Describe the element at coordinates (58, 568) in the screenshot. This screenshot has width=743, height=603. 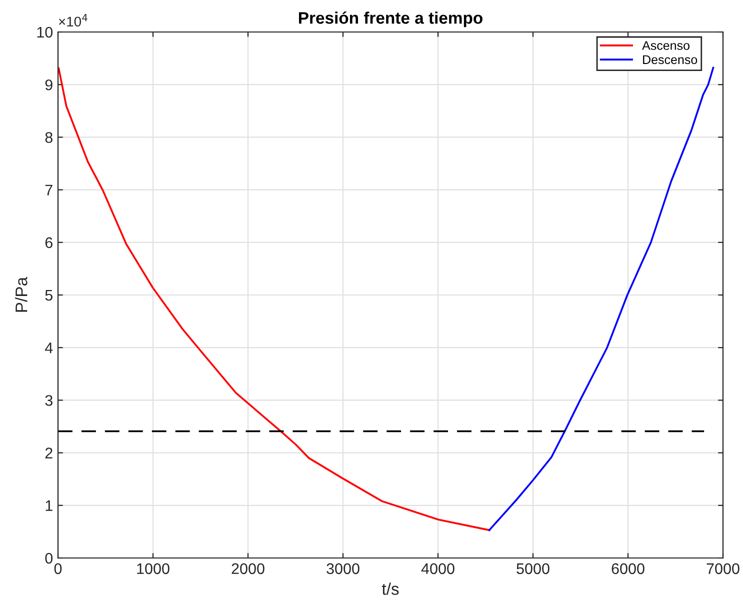
I see `x-tick-label: 0` at that location.